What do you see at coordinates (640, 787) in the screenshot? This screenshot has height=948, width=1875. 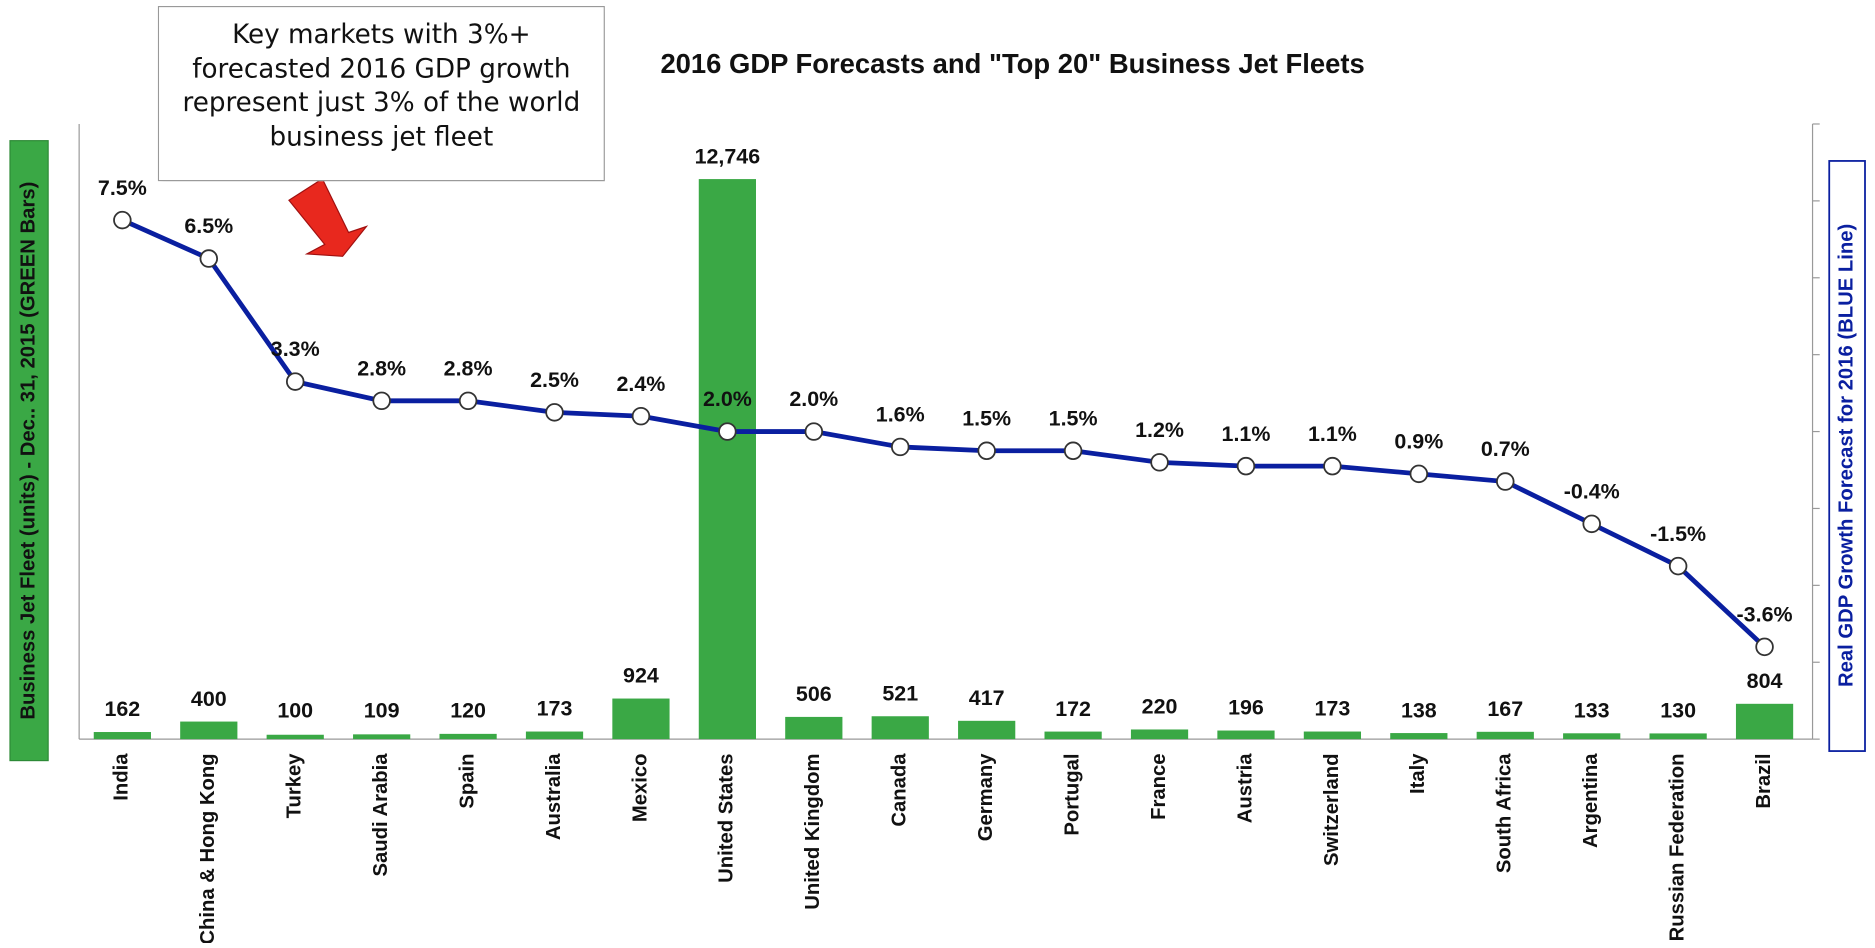 I see `x-tick-label: Mexico` at bounding box center [640, 787].